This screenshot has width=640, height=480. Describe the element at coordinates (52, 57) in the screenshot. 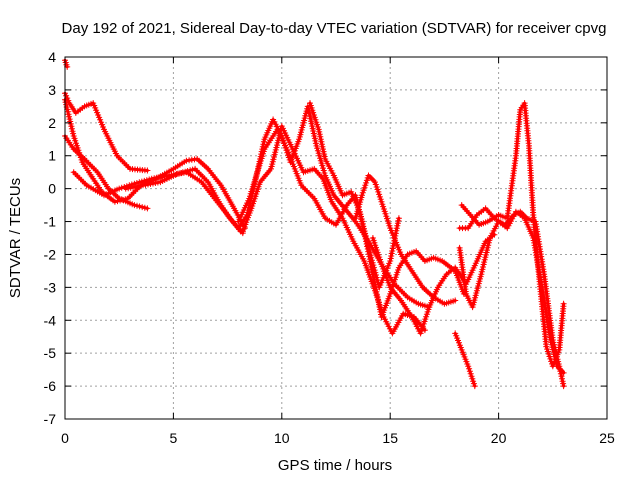

I see `y-tick-label: 4` at that location.